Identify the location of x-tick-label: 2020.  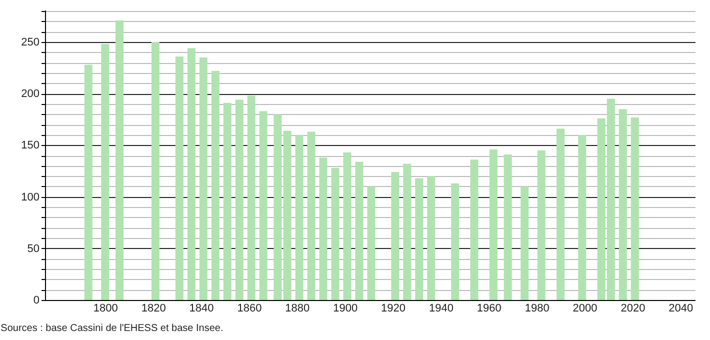
(633, 308).